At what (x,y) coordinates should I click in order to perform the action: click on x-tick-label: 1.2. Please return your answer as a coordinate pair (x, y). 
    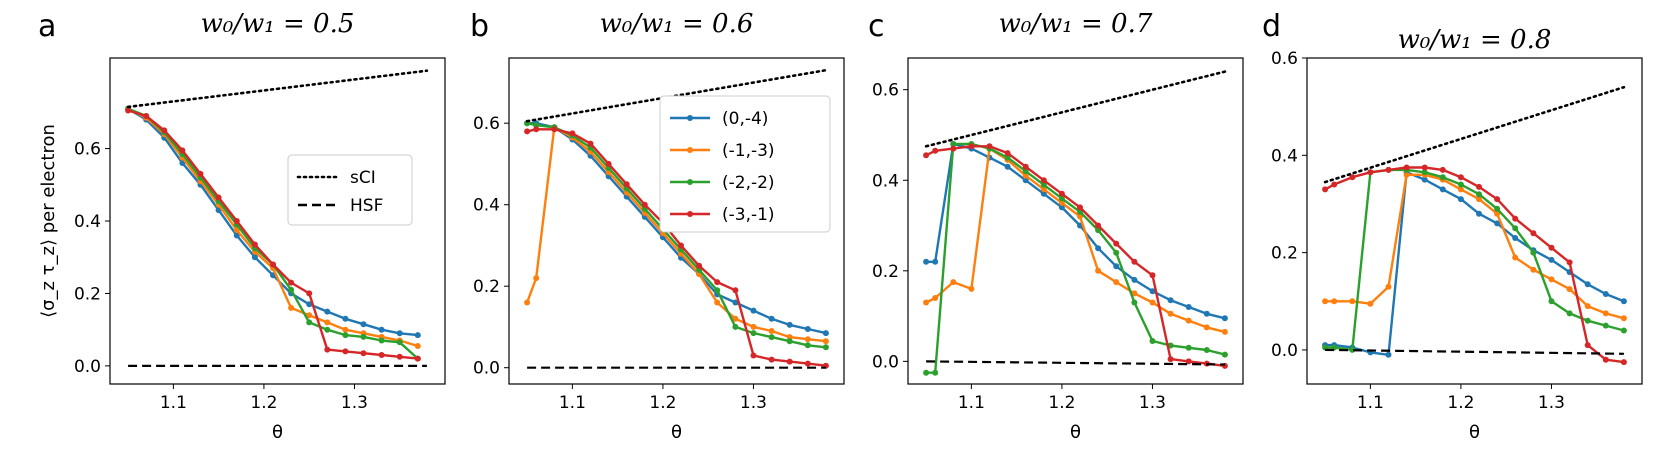
    Looking at the image, I should click on (1061, 403).